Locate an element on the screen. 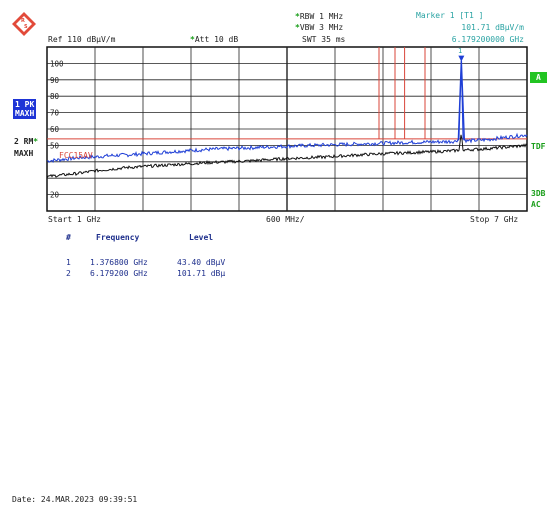 The width and height of the screenshot is (560, 509). y-tick-label: 60 is located at coordinates (55, 129).